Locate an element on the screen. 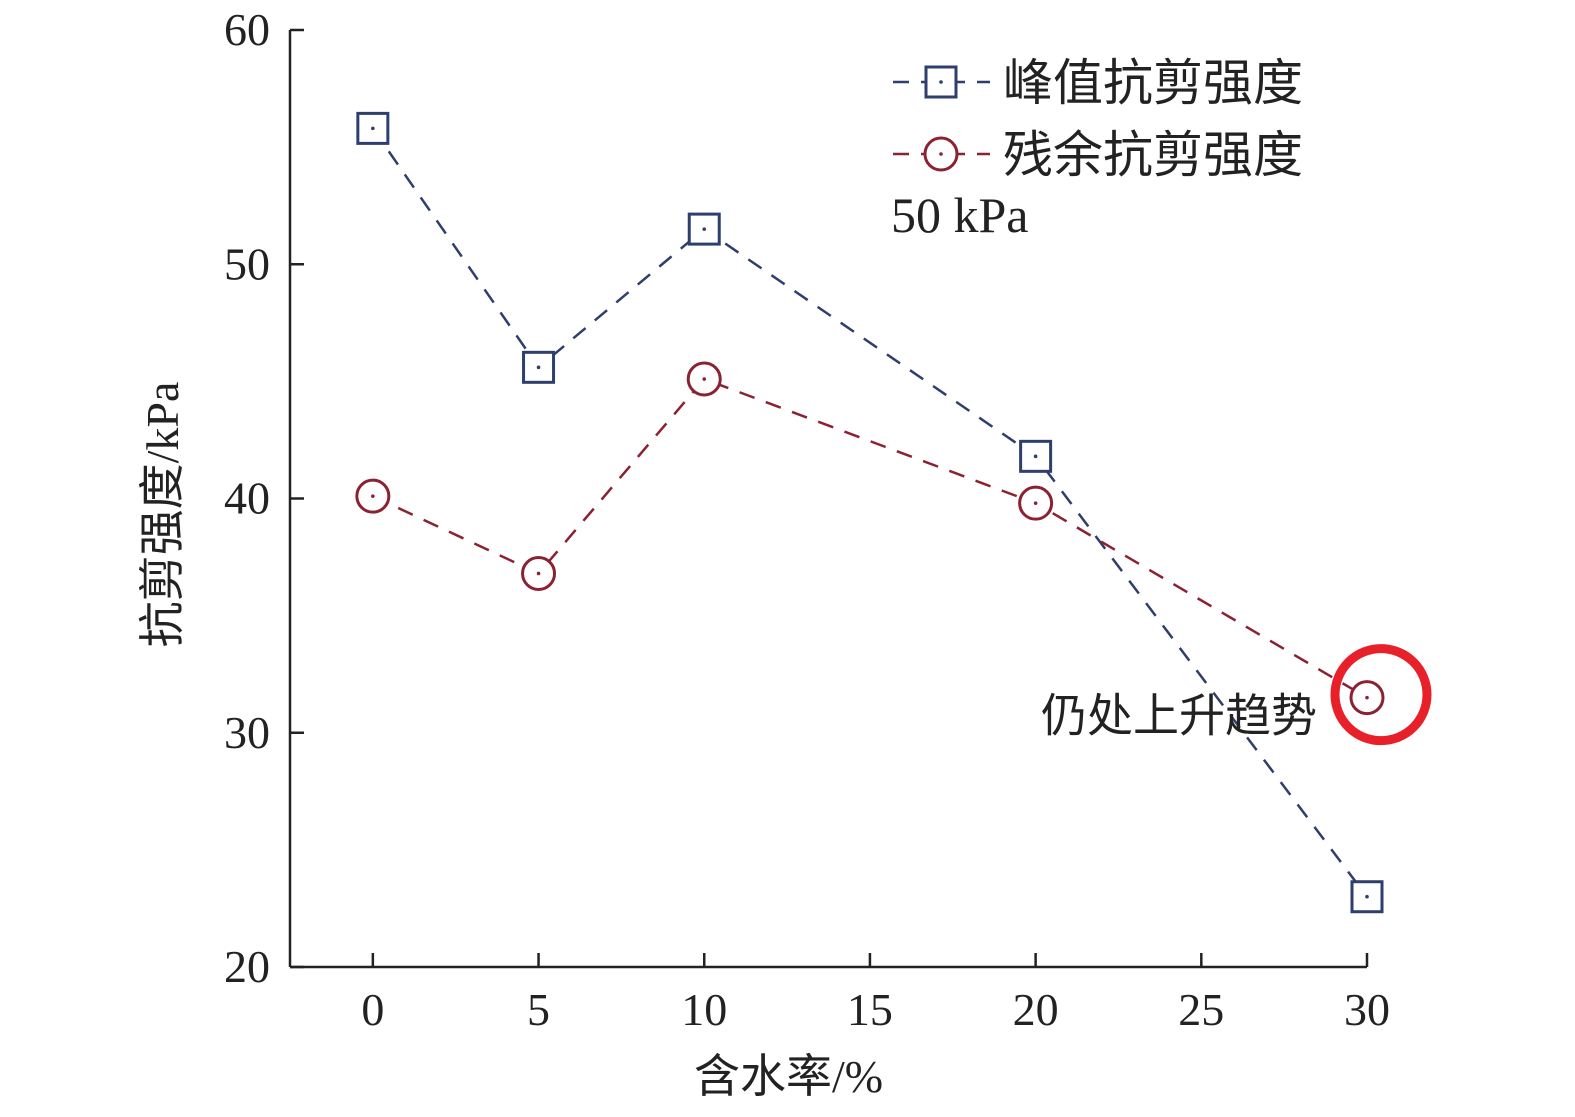 Image resolution: width=1575 pixels, height=1117 pixels. annotation: 仍处上升趋势 is located at coordinates (1236, 695).